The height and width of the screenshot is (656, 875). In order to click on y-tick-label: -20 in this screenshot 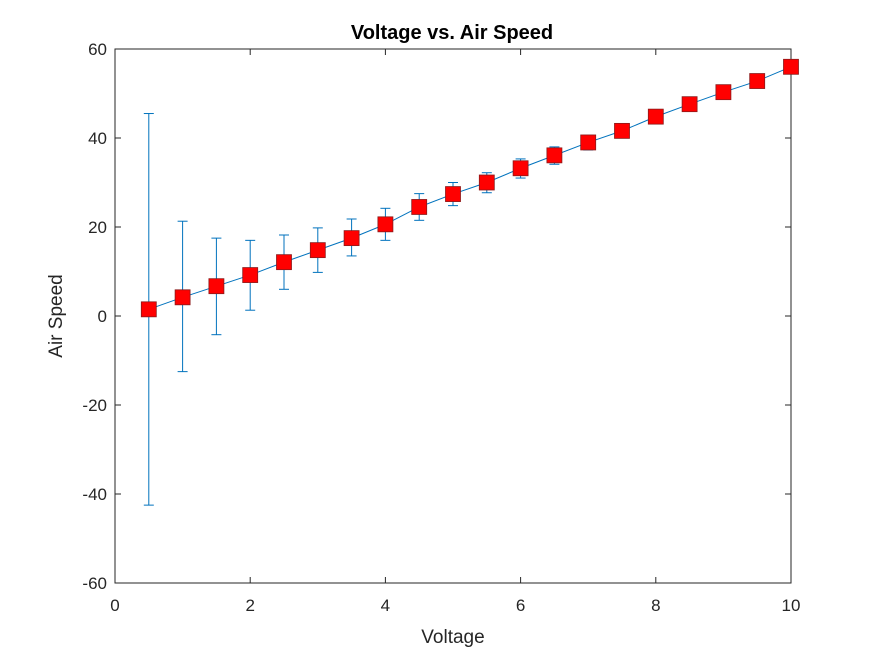, I will do `click(94, 405)`.